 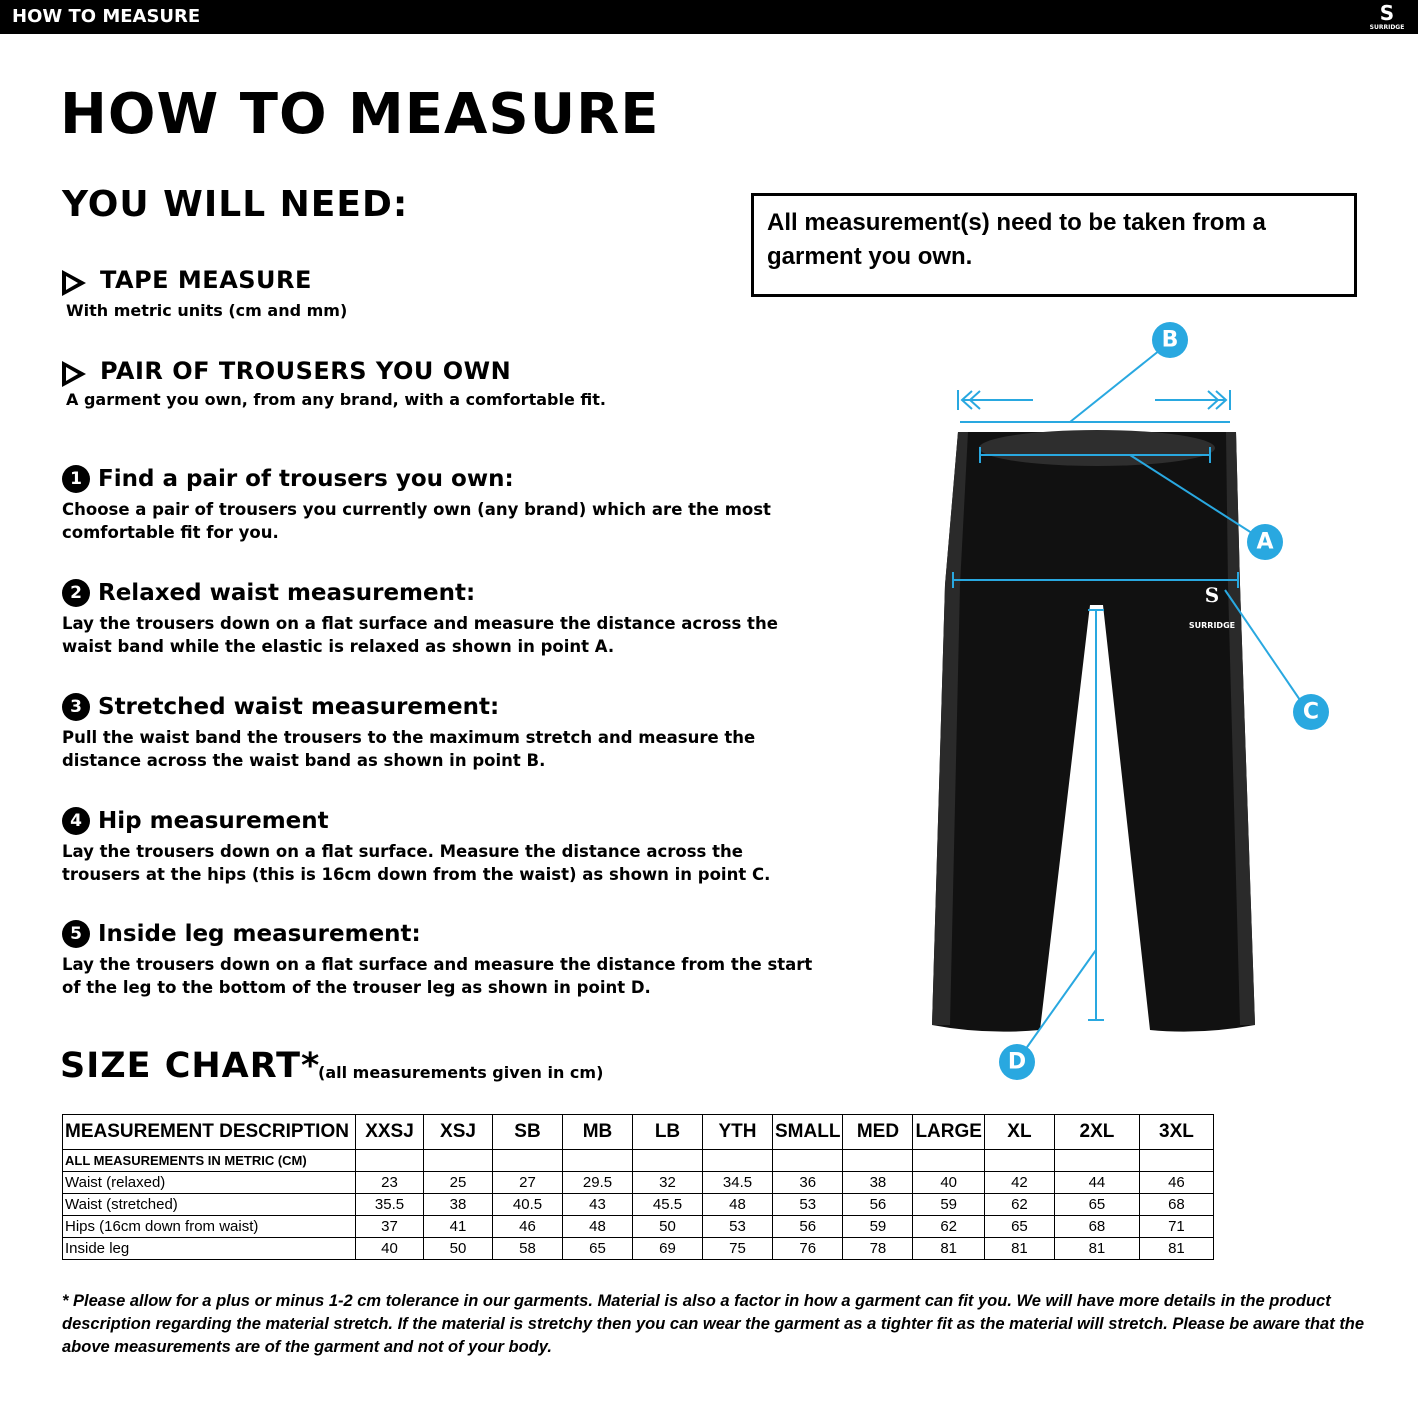 I want to click on cell: 27, so click(x=527, y=1182).